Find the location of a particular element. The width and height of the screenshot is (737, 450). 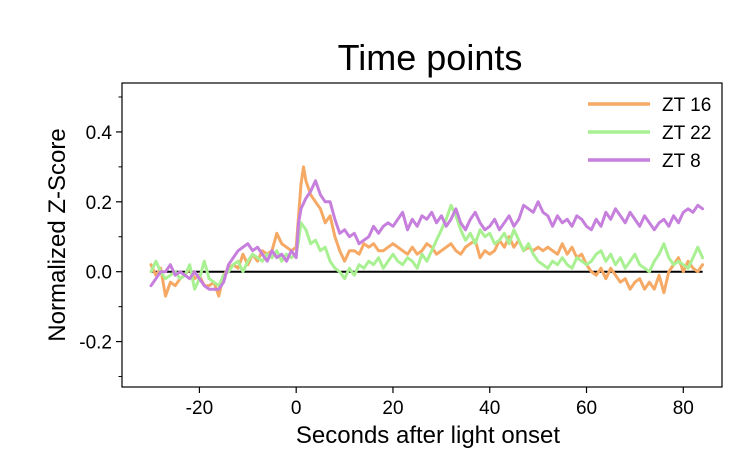

legend-label: ZT 8 is located at coordinates (681, 161).